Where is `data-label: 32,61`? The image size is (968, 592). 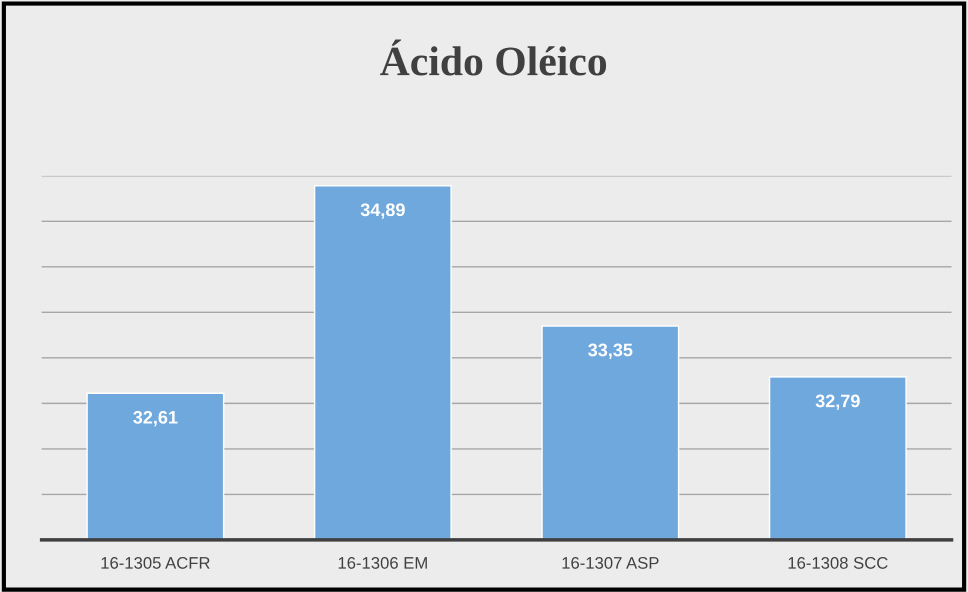
data-label: 32,61 is located at coordinates (155, 418).